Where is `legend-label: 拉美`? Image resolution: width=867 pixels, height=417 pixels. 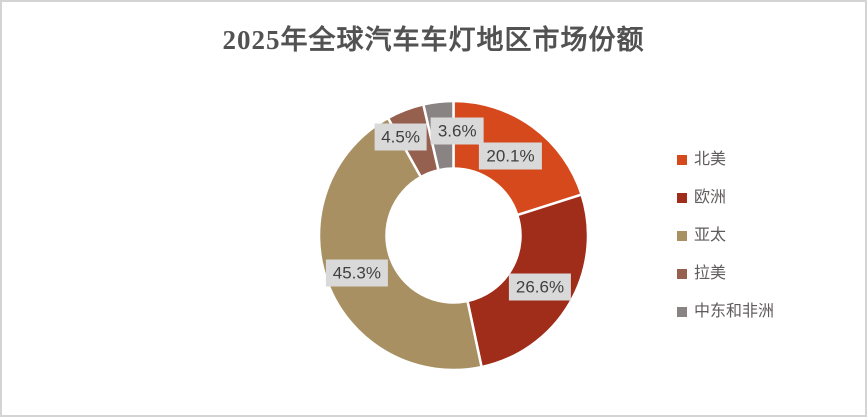 legend-label: 拉美 is located at coordinates (710, 273).